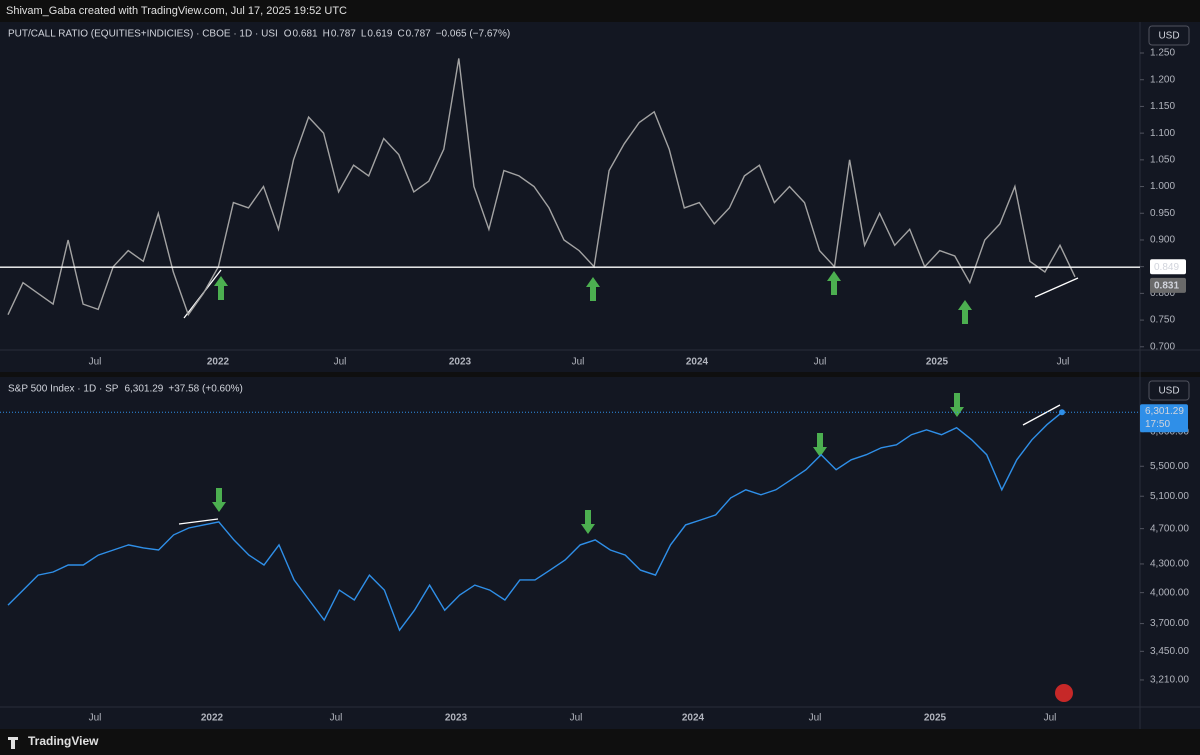 This screenshot has width=1200, height=755. Describe the element at coordinates (1164, 411) in the screenshot. I see `price-tag-label: 6,301.29` at that location.